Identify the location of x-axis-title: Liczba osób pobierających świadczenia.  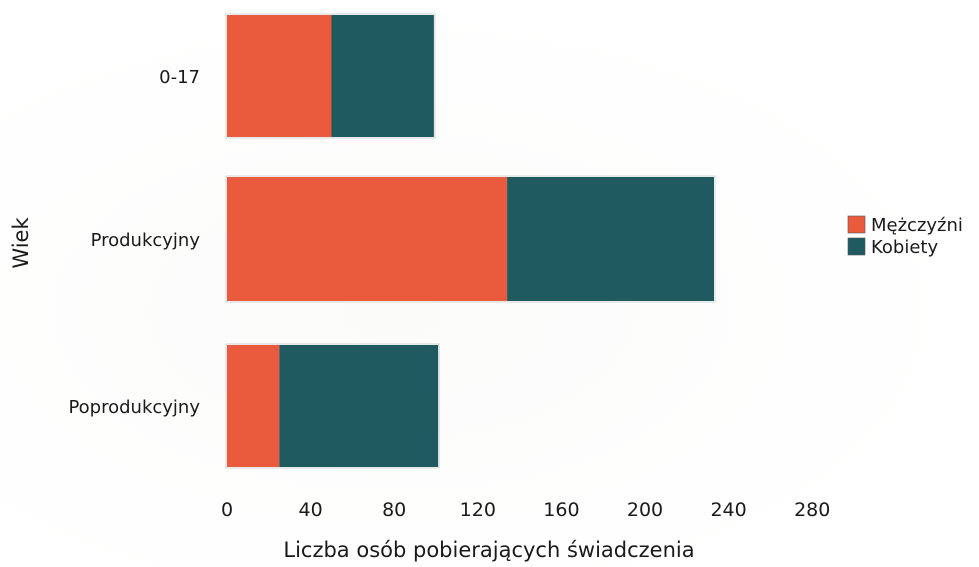
(488, 550).